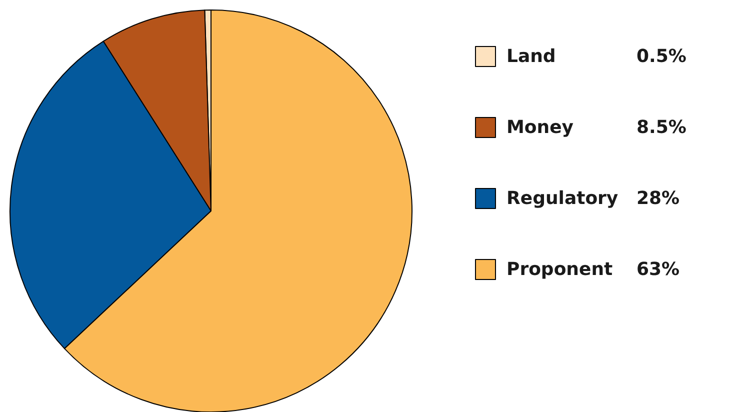 Image resolution: width=750 pixels, height=412 pixels. Describe the element at coordinates (661, 56) in the screenshot. I see `data-label: 0.5%` at that location.